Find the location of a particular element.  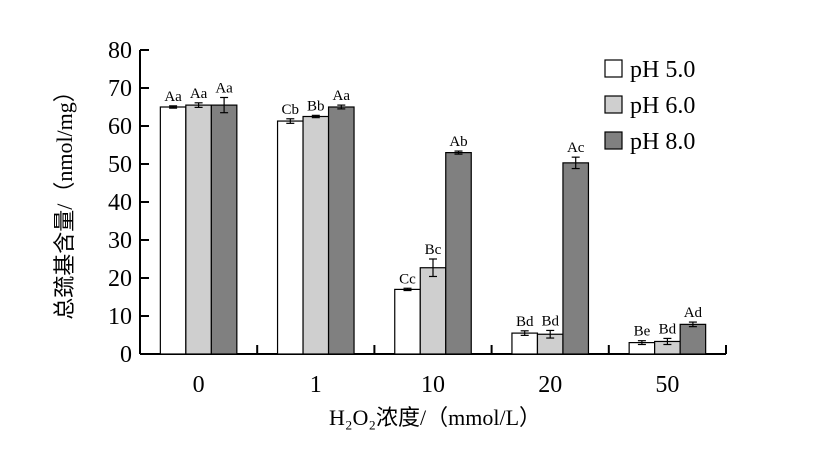

y-tick-label: 60 is located at coordinates (120, 127).